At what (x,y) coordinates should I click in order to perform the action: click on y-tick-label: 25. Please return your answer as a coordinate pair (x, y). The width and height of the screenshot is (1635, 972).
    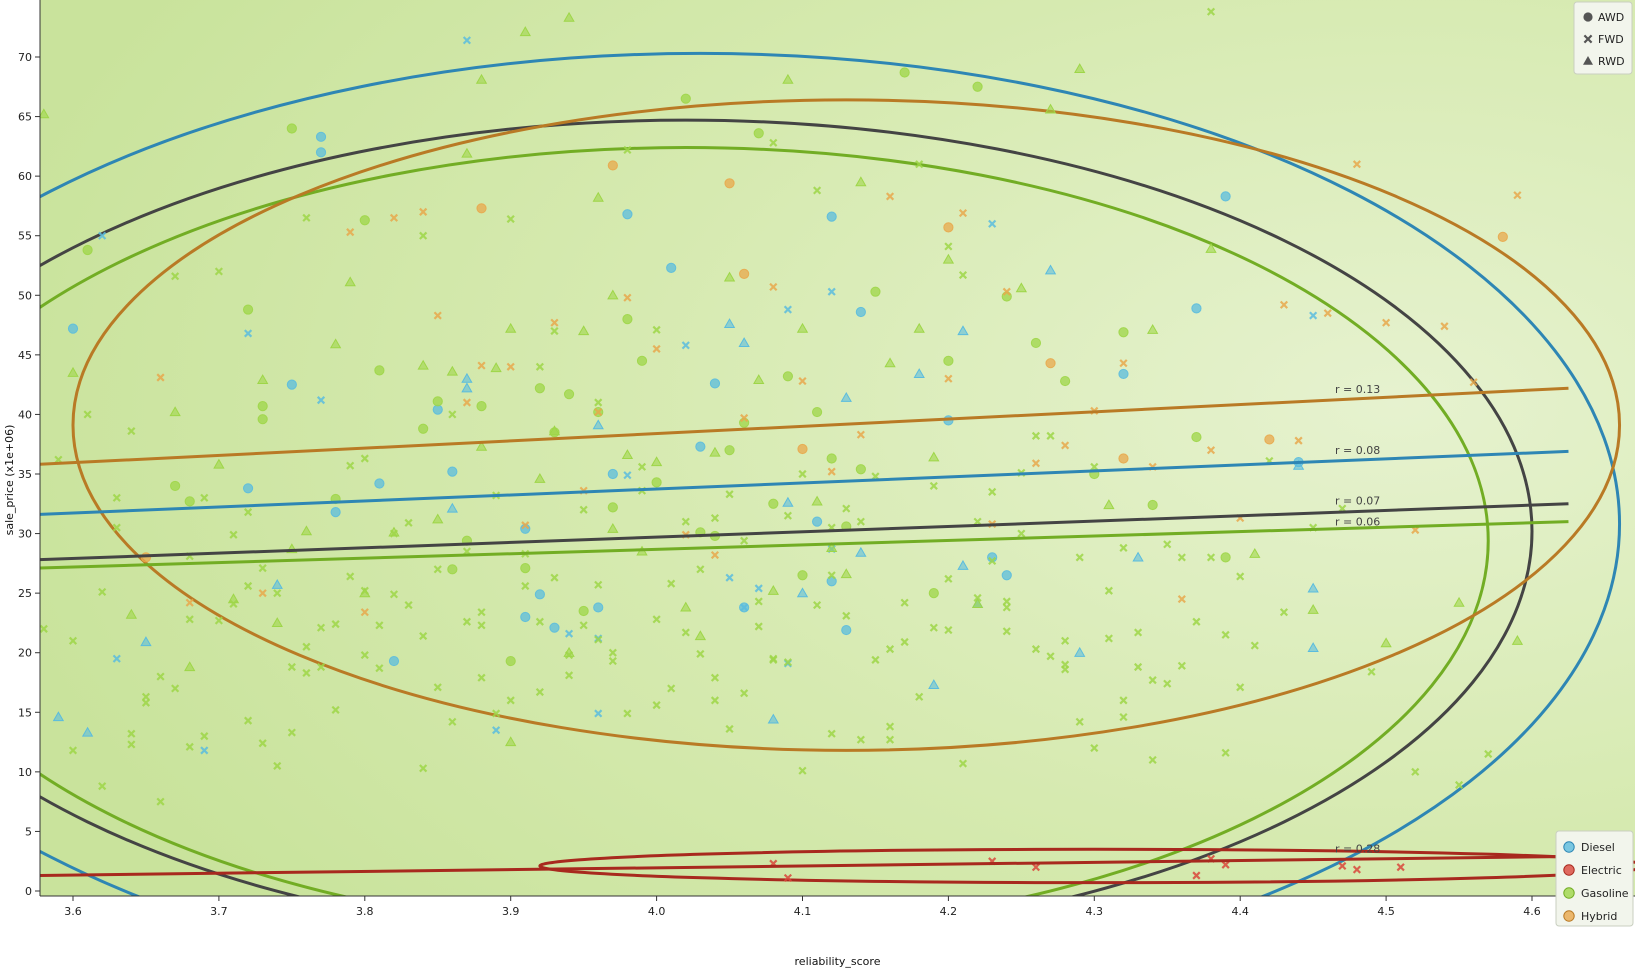
    Looking at the image, I should click on (25, 593).